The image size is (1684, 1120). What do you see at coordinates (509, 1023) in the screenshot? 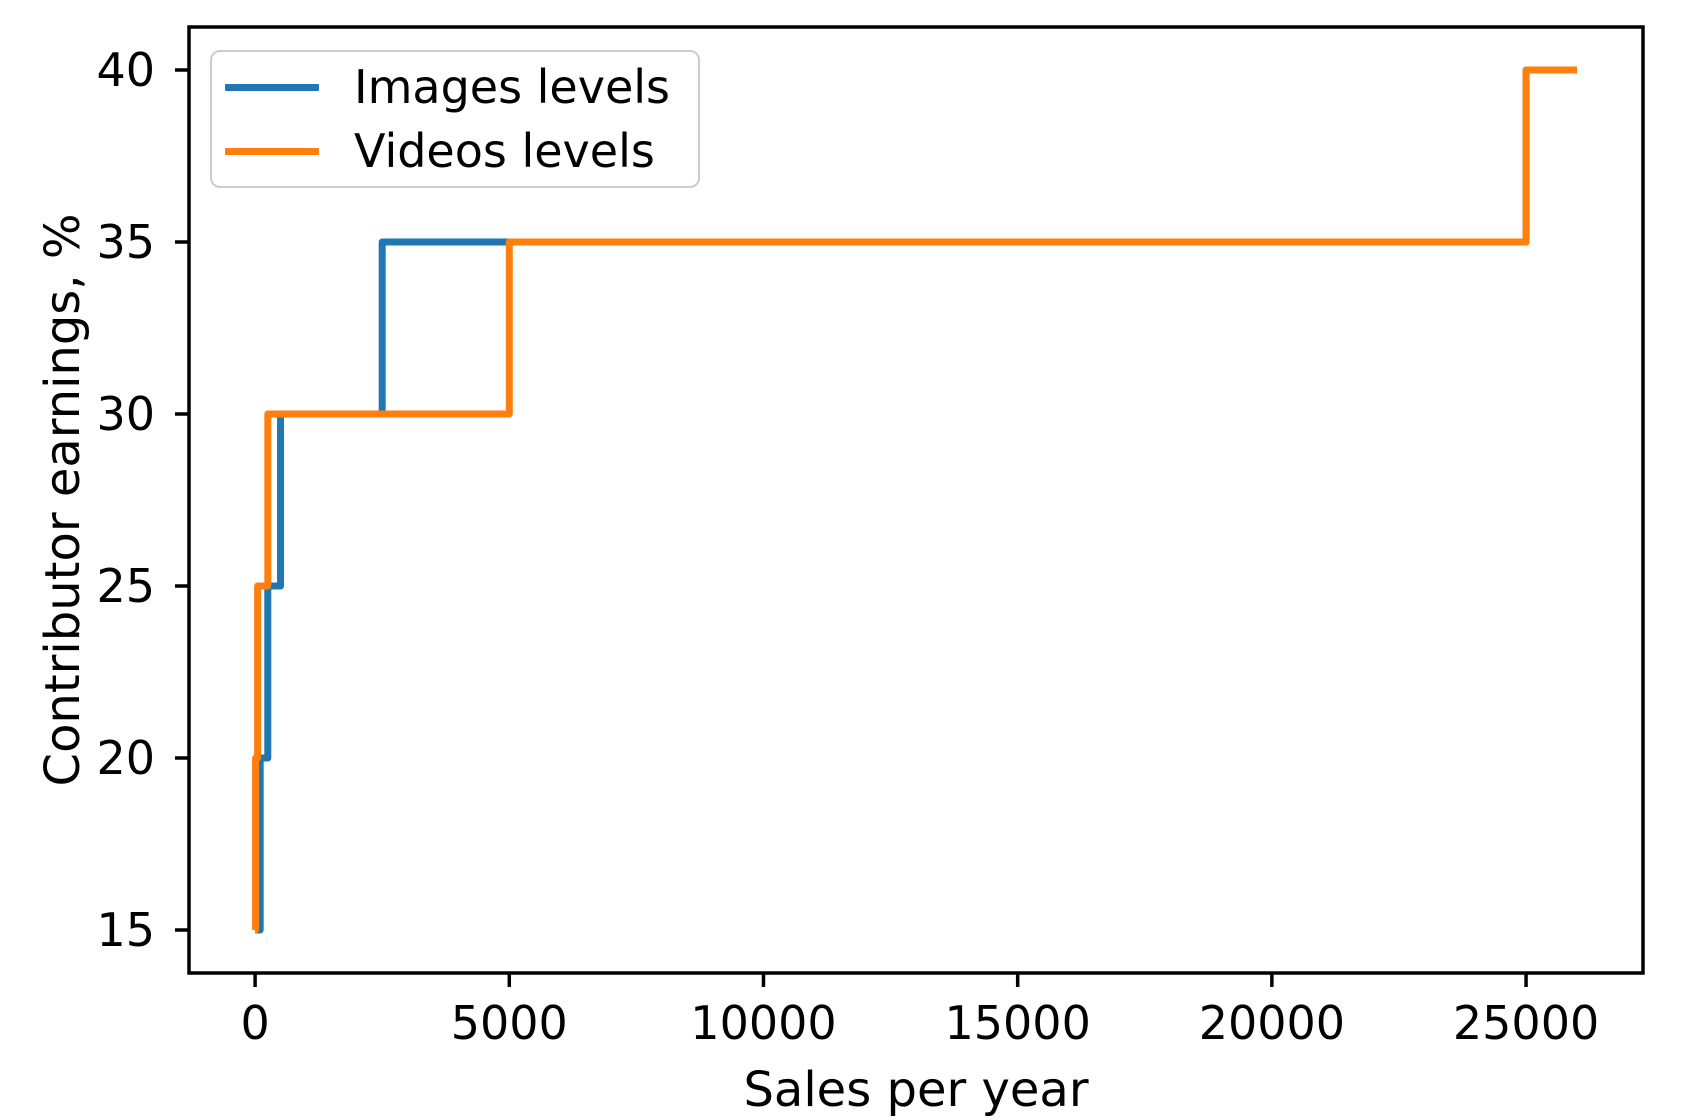
I see `x-tick-label: 5000` at bounding box center [509, 1023].